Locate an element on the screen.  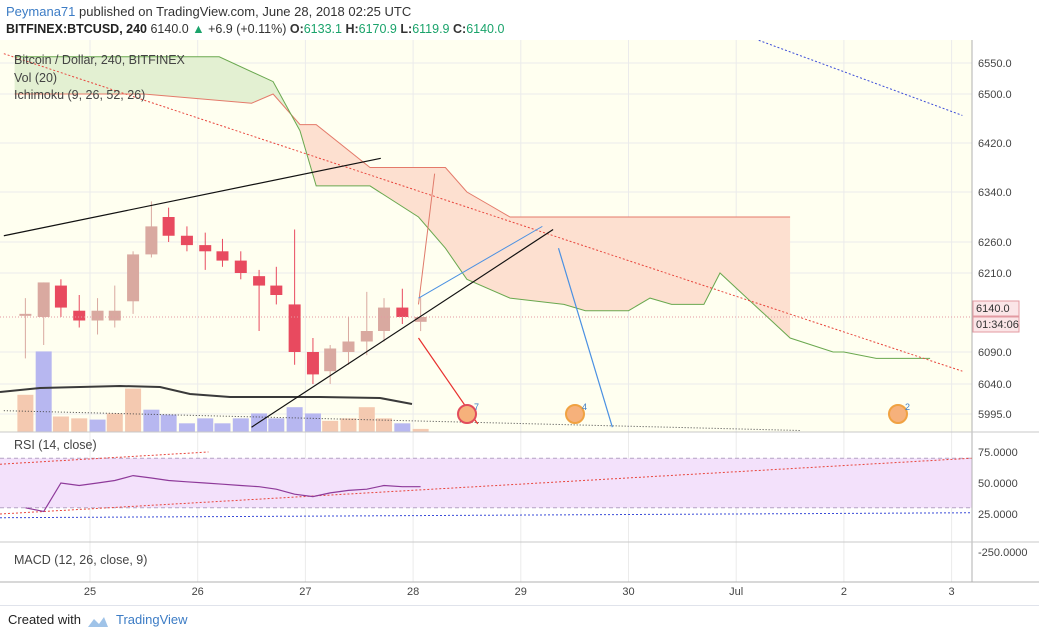
high-label: H: is located at coordinates (352, 29).